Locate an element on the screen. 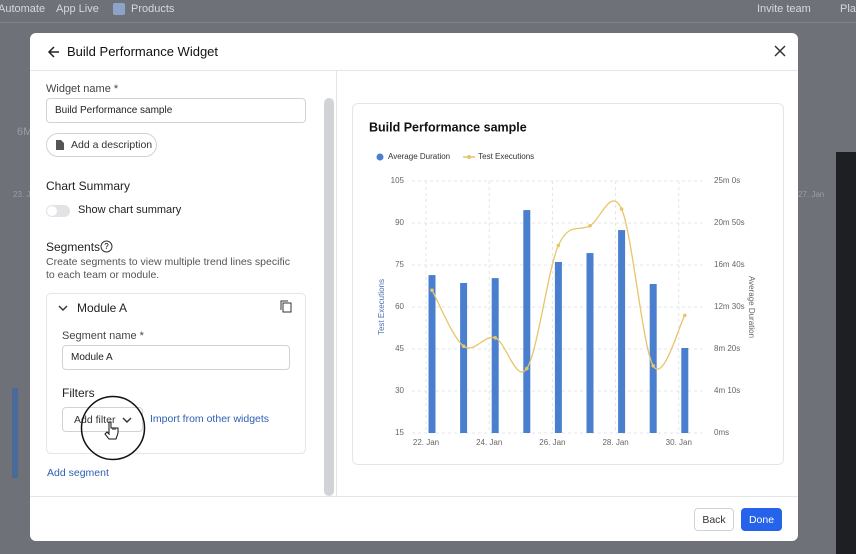  scrollbar is located at coordinates (329, 297).